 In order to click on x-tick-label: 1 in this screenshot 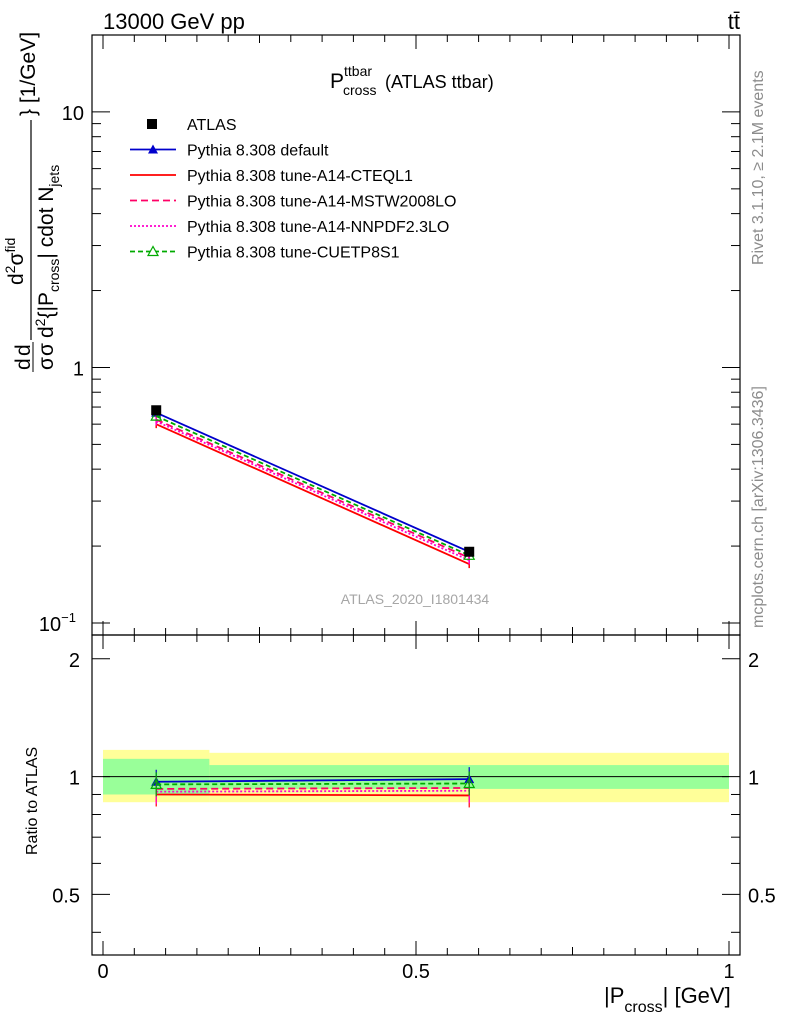, I will do `click(728, 972)`.